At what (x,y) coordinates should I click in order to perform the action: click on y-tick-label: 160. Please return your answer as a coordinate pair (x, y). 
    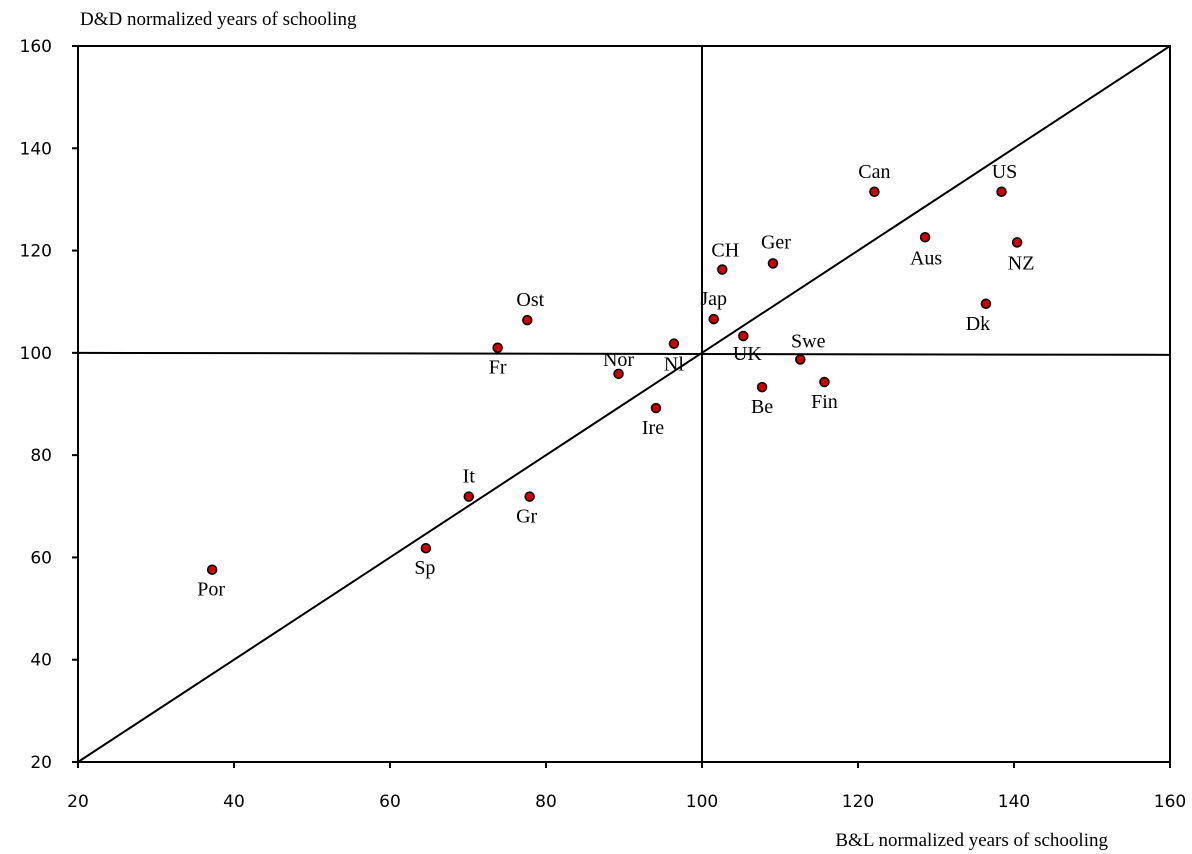
    Looking at the image, I should click on (36, 47).